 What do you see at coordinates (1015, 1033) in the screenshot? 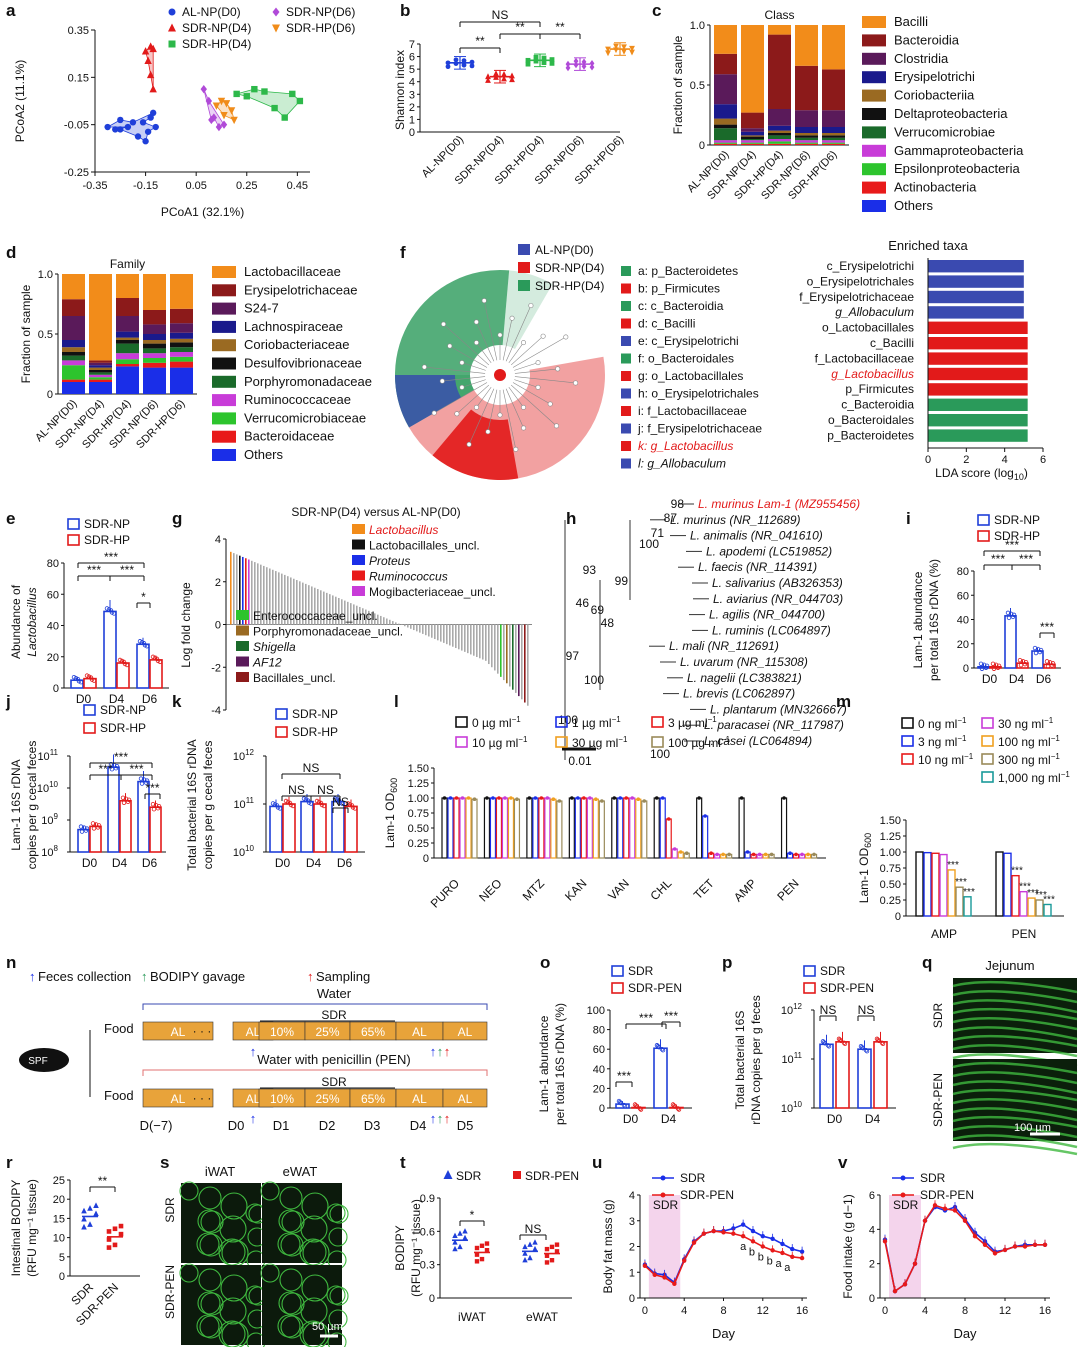
I see `villus-stripe` at bounding box center [1015, 1033].